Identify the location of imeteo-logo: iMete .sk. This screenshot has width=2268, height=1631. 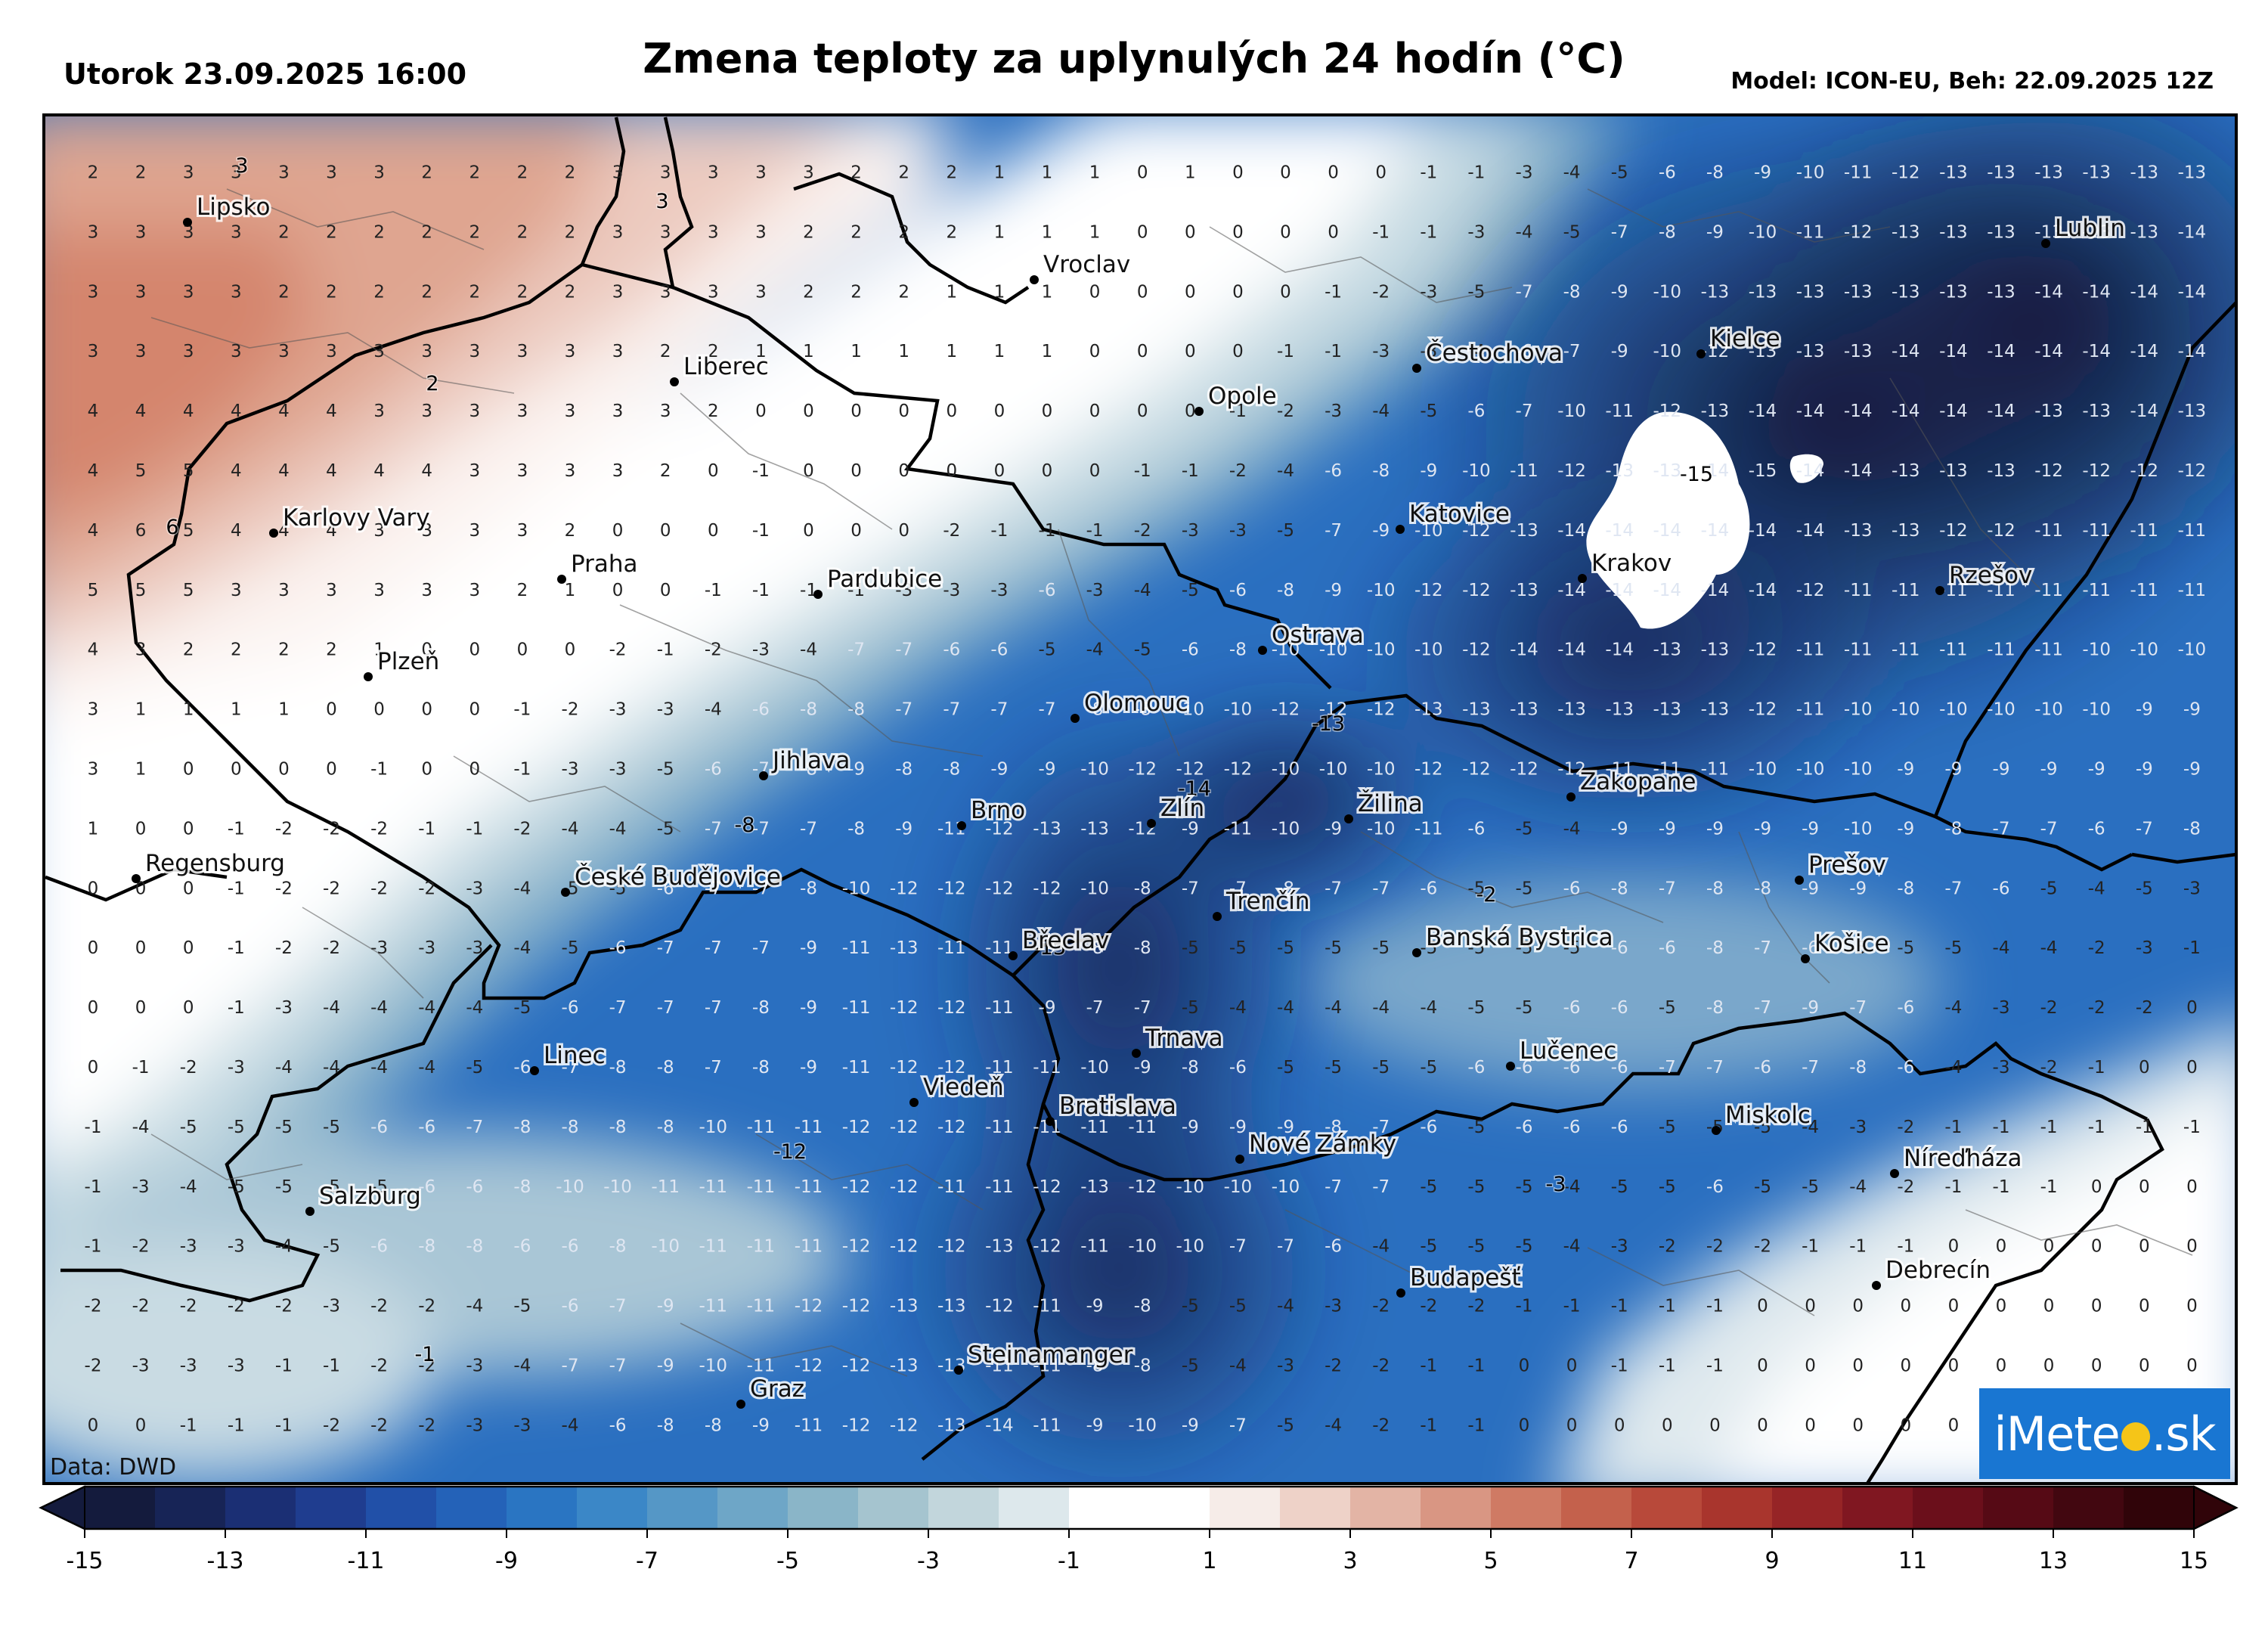
(2105, 1433).